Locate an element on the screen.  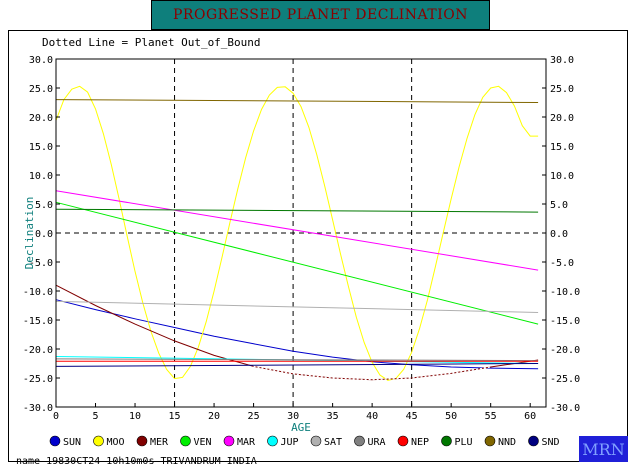
legend-swatch-plu is located at coordinates (446, 441).